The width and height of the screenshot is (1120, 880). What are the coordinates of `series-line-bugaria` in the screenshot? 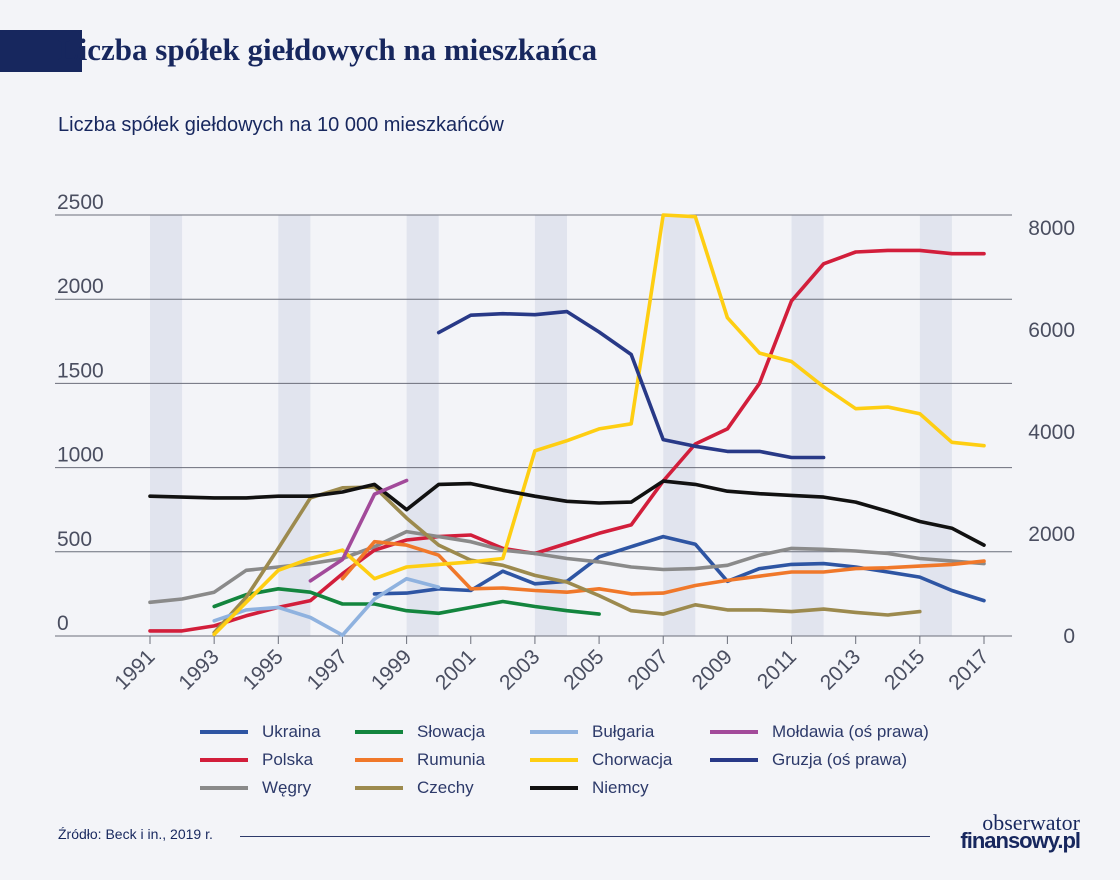 It's located at (326, 607).